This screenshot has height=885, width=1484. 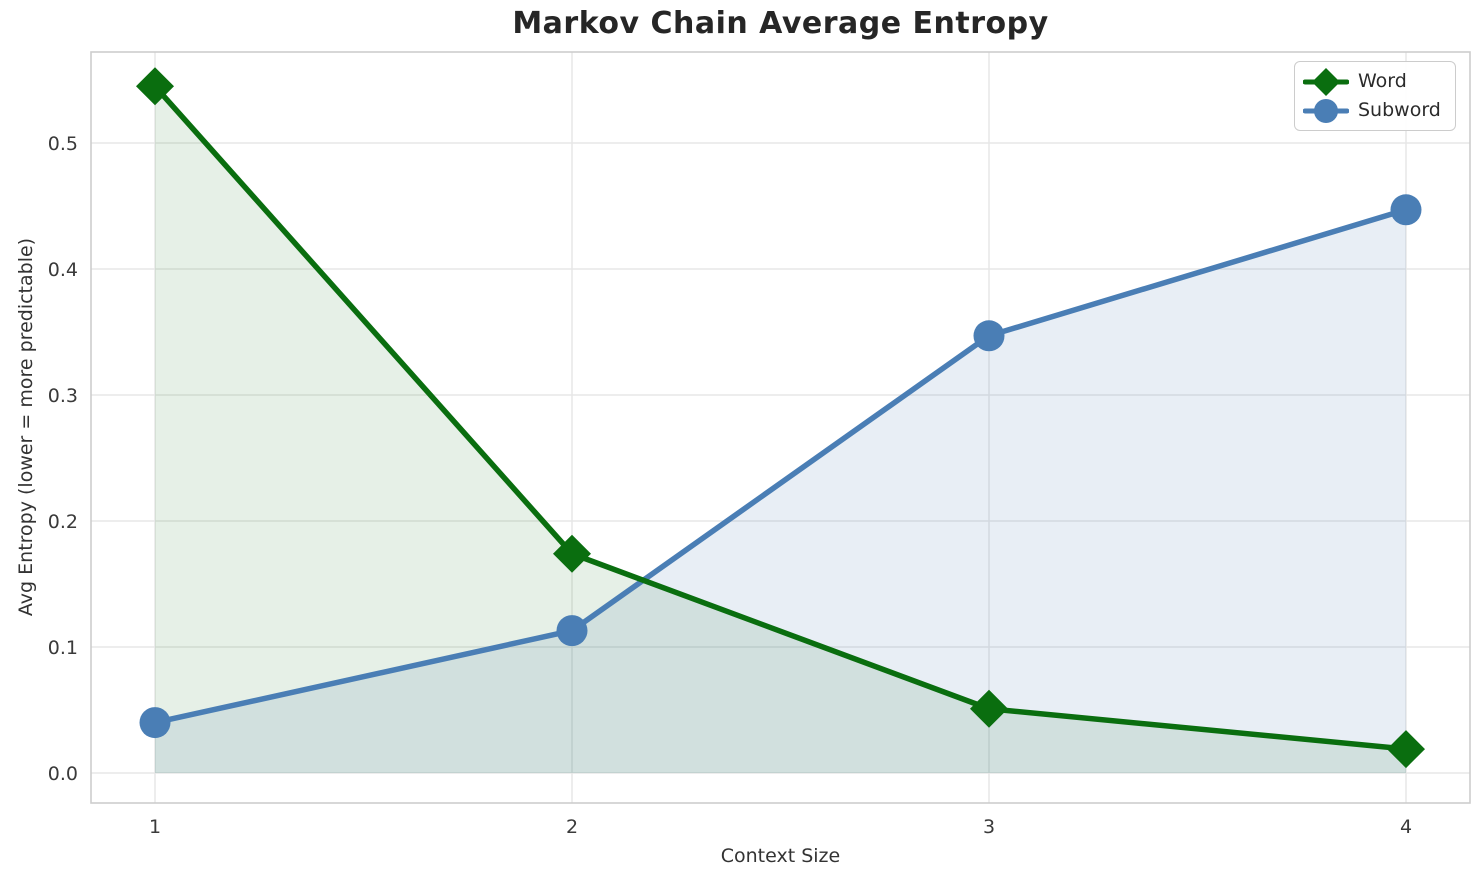 I want to click on y-tick-labels: 0.0 0.1 0.2 0.3 0.4 0.5, so click(x=63, y=459).